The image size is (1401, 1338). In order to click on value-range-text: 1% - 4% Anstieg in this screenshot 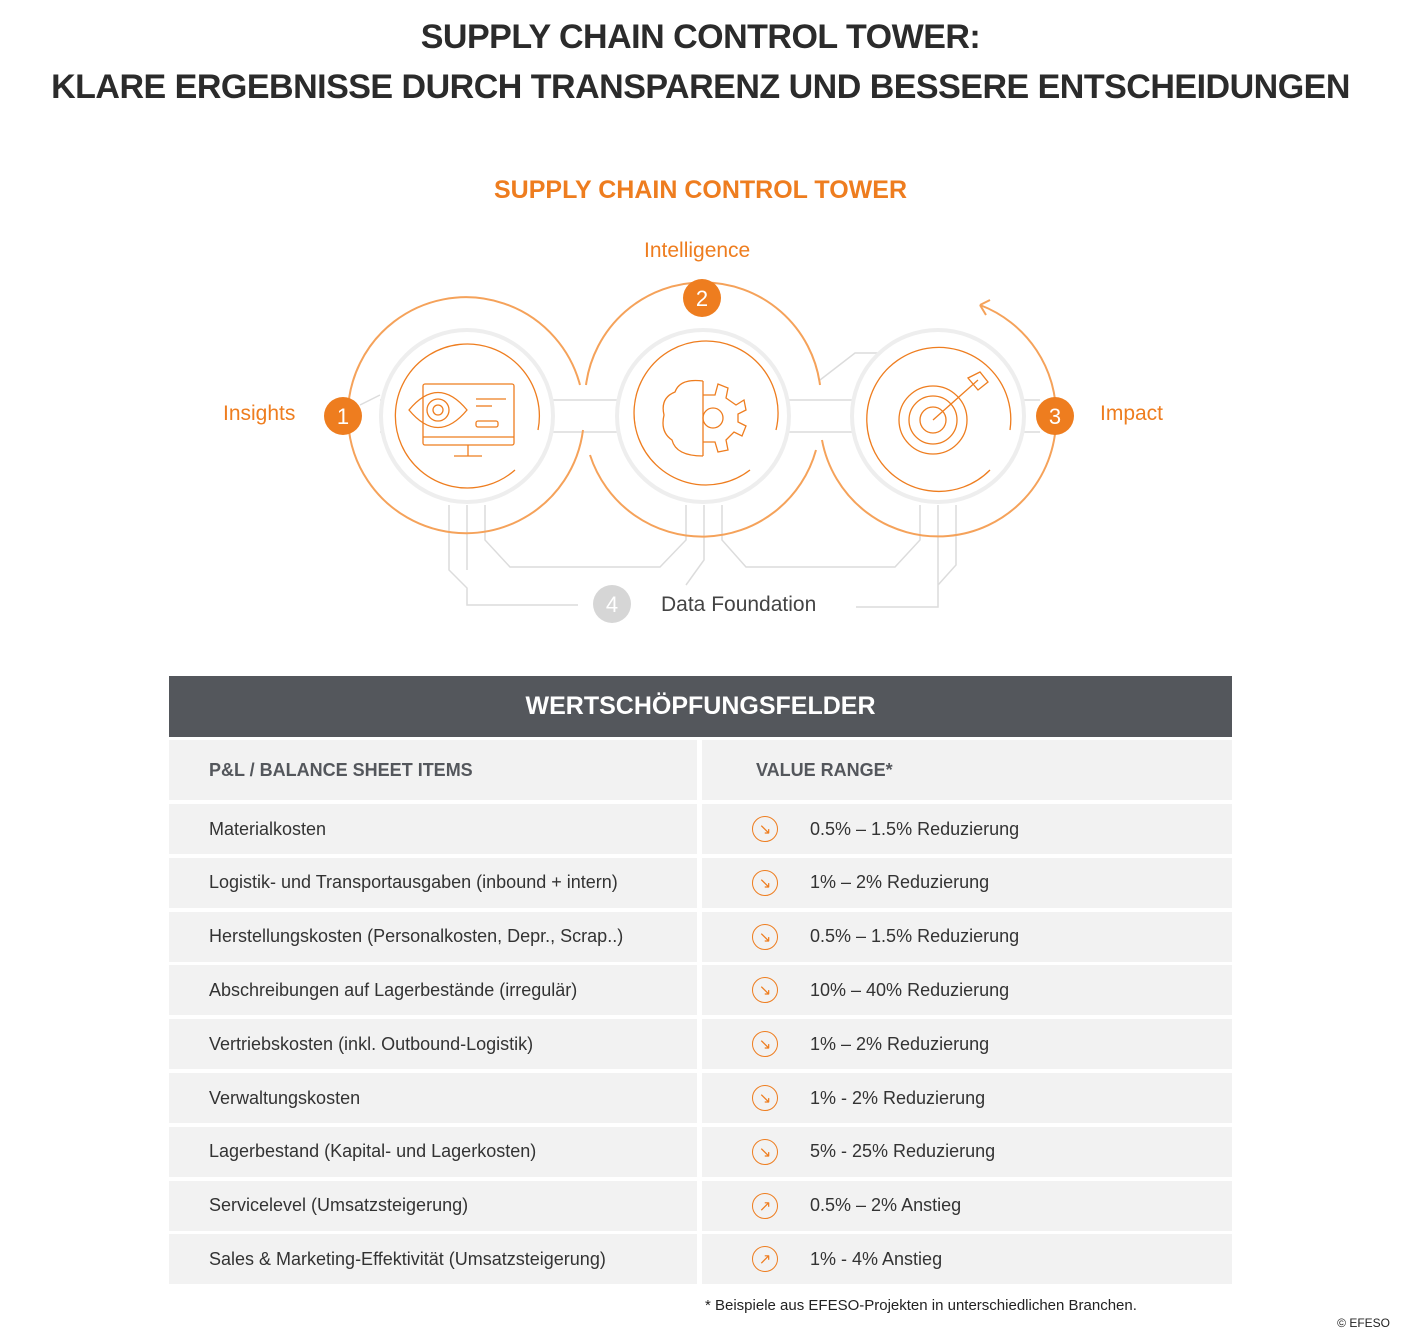, I will do `click(876, 1258)`.